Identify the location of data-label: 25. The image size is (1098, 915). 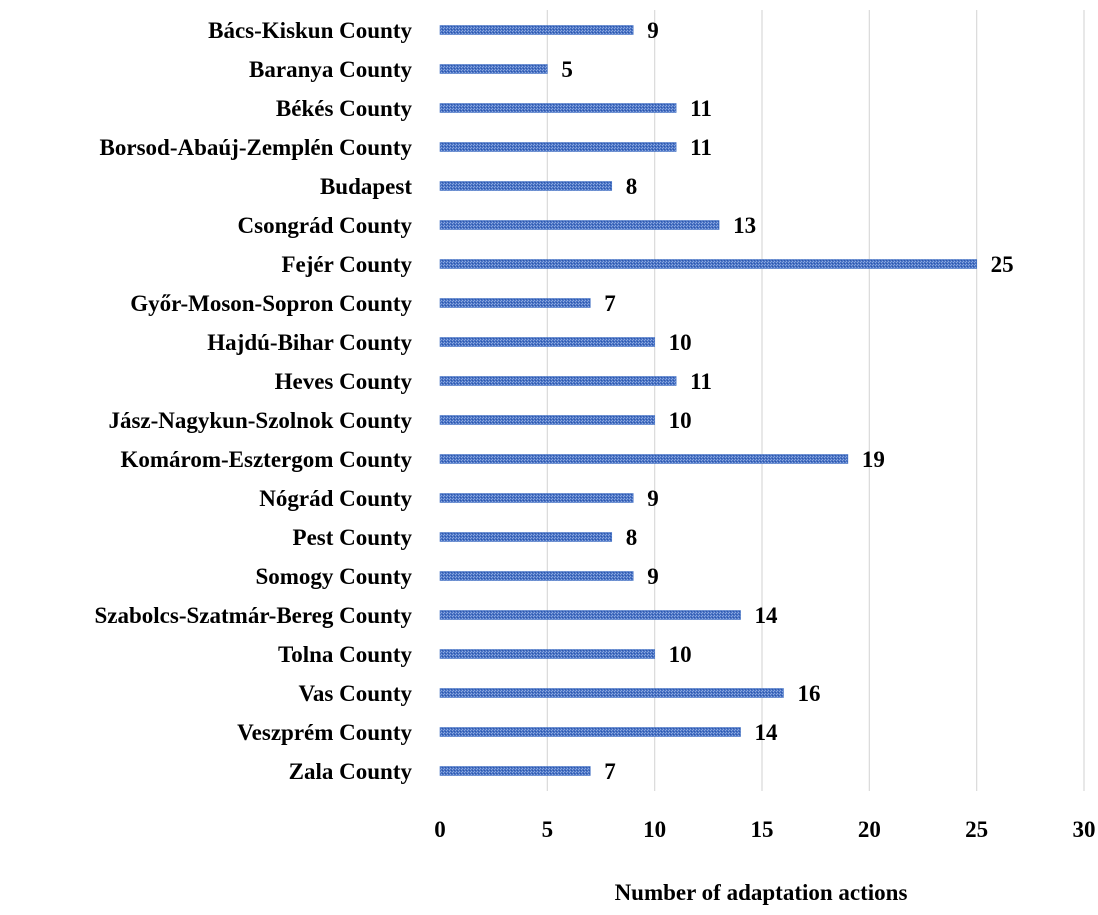
(1002, 264).